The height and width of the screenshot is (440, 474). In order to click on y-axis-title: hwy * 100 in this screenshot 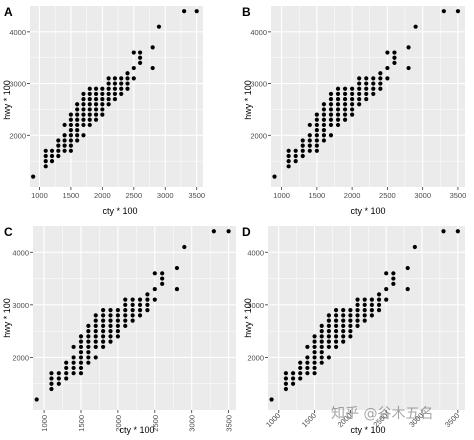, I will do `click(248, 100)`.